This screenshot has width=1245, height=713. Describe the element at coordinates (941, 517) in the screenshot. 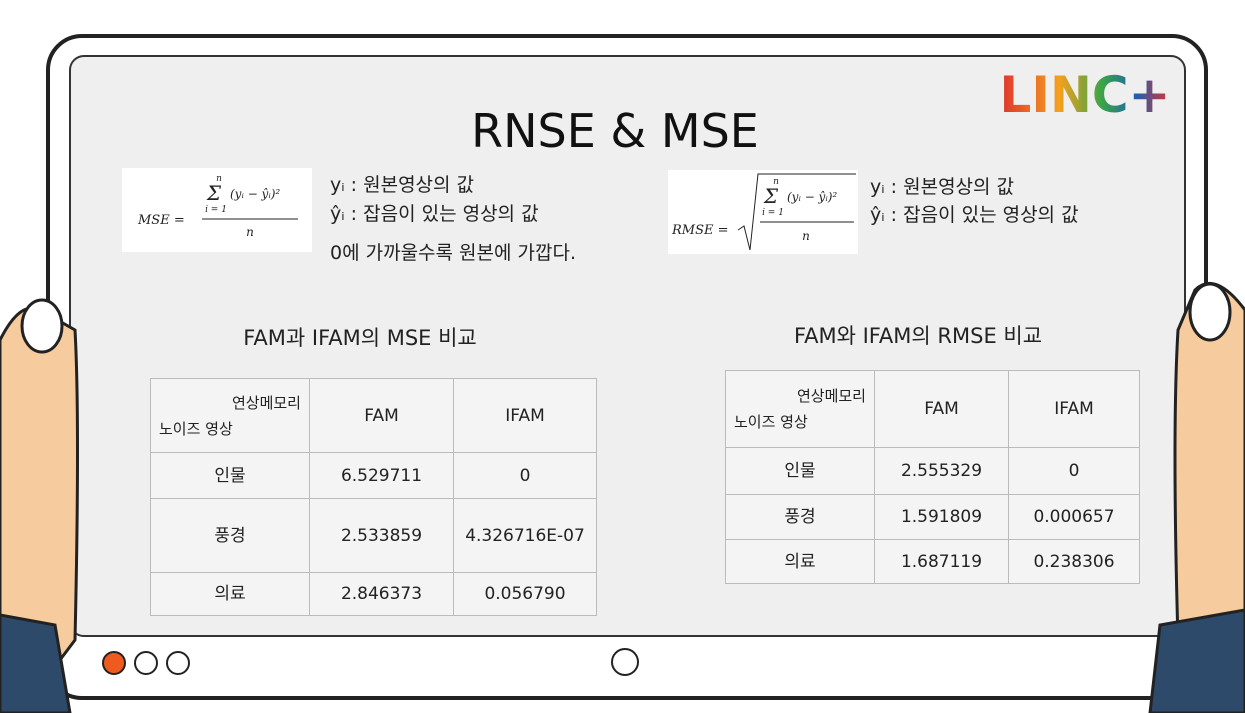

I see `cell: 1.591809` at that location.